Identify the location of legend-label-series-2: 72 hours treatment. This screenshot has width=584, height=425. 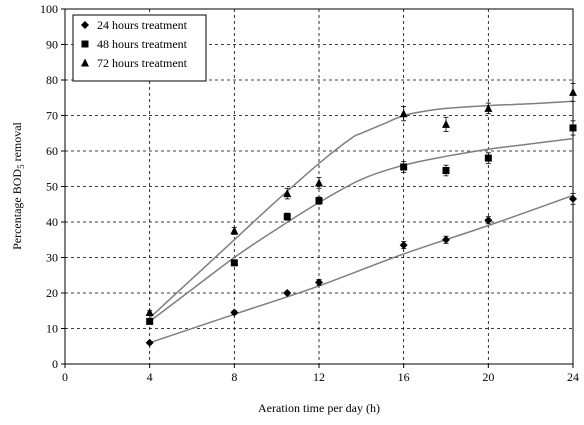
(142, 63).